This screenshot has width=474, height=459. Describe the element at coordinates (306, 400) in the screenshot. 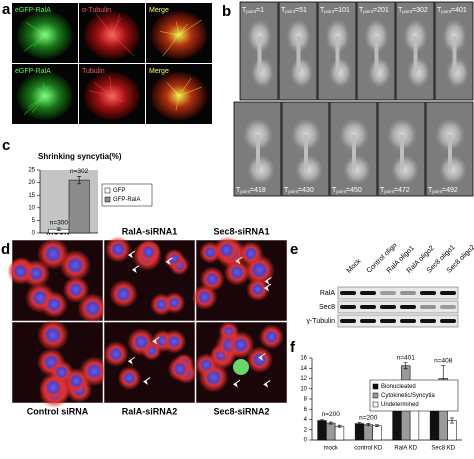

I see `y-tick-label: 8` at that location.